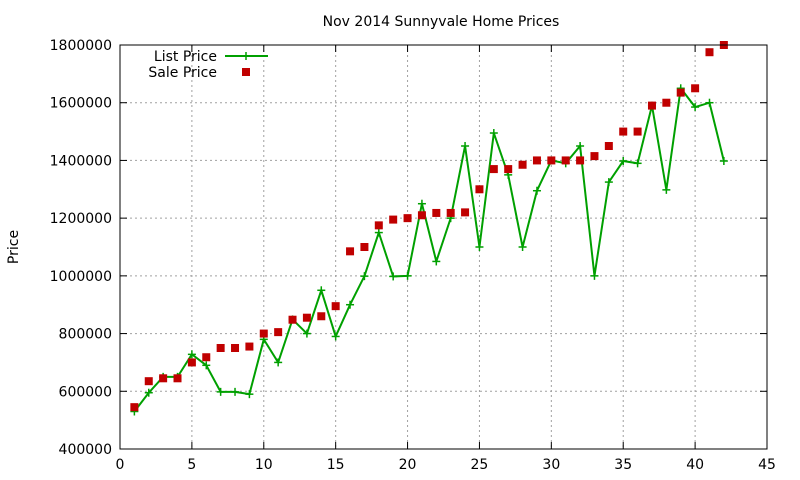  What do you see at coordinates (441, 22) in the screenshot?
I see `chart-title: Nov 2014 Sunnyvale Home Prices` at bounding box center [441, 22].